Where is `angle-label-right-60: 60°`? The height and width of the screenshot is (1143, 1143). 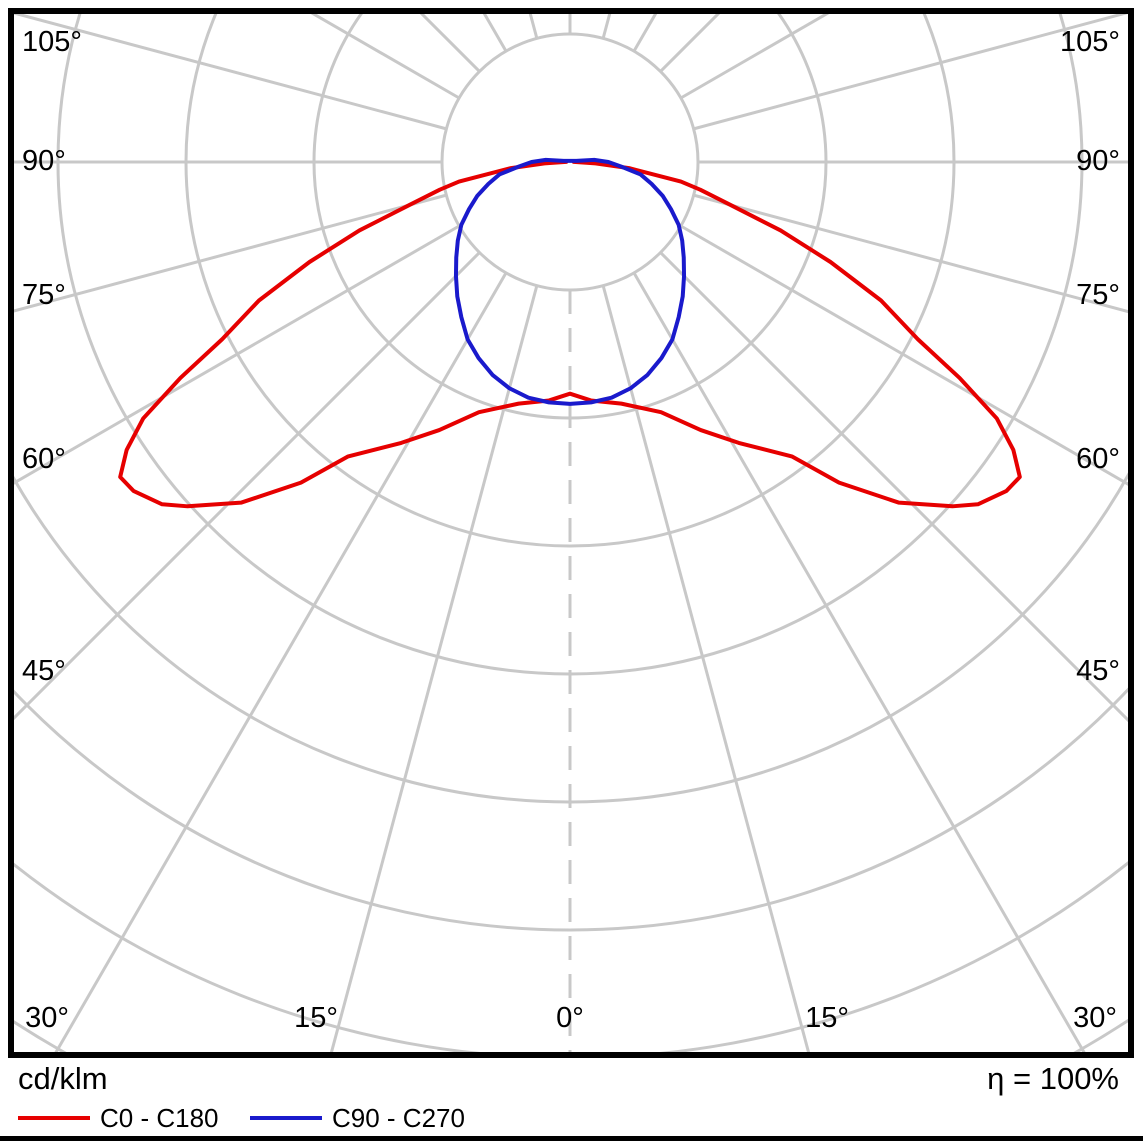 angle-label-right-60: 60° is located at coordinates (1098, 459).